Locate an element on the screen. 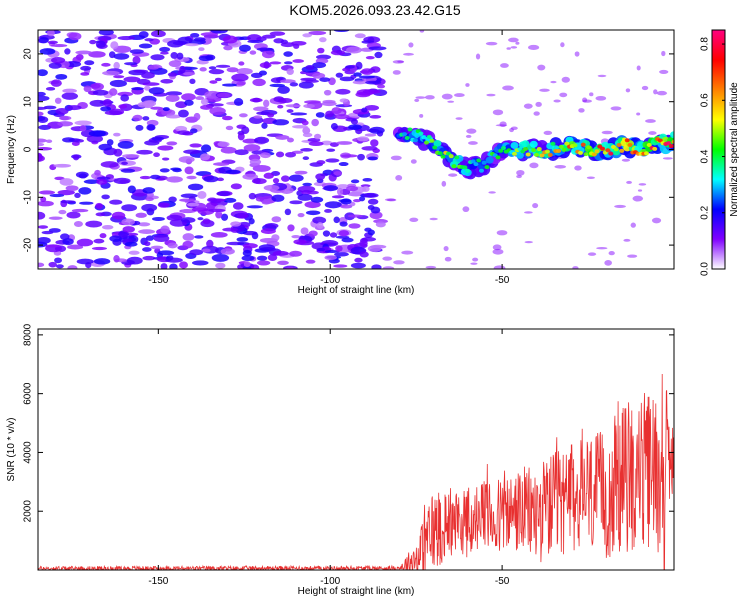  x-tick-label: -100 is located at coordinates (330, 280).